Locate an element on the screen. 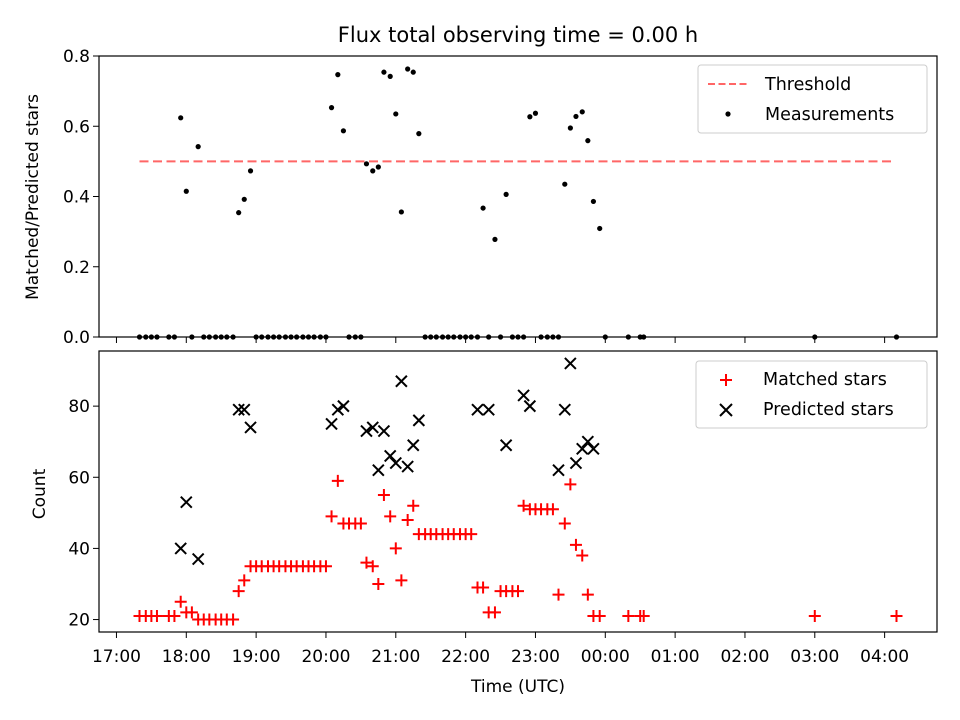 This screenshot has height=720, width=960. bottom-y-axis-label: Count is located at coordinates (40, 493).